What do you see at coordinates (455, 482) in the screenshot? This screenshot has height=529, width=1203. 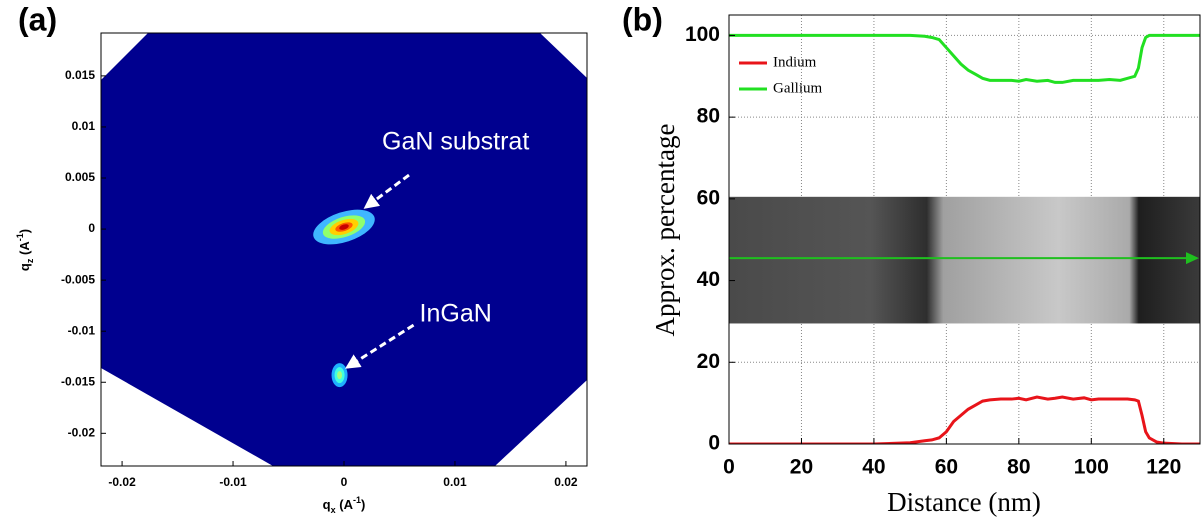 I see `x-tick-label: 0.01` at bounding box center [455, 482].